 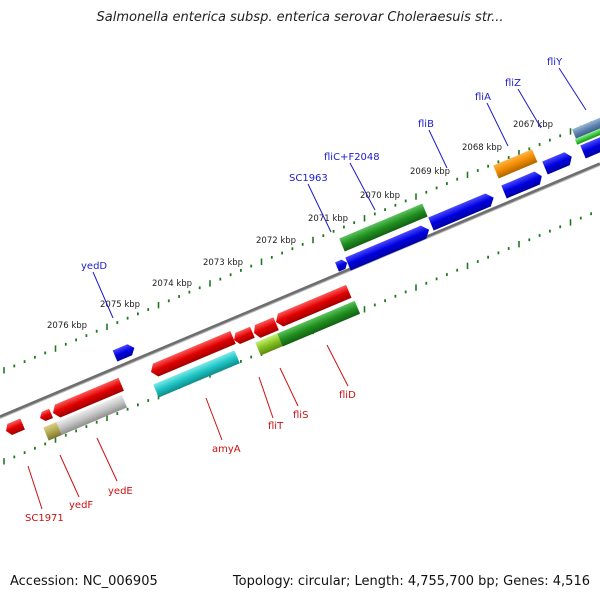 I want to click on gene-steel, so click(x=586, y=128).